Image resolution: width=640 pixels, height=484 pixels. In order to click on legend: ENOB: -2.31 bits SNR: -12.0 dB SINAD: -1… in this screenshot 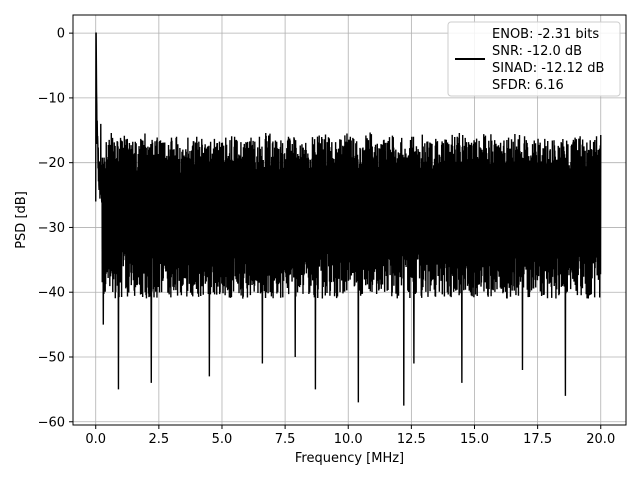, I will do `click(534, 59)`.